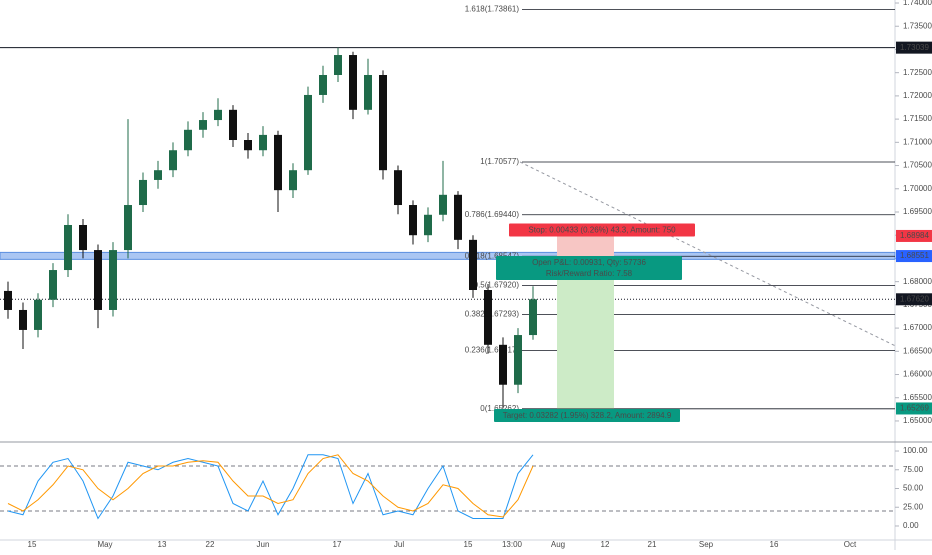  Describe the element at coordinates (917, 25) in the screenshot. I see `y-tick-label: 1.73500` at that location.